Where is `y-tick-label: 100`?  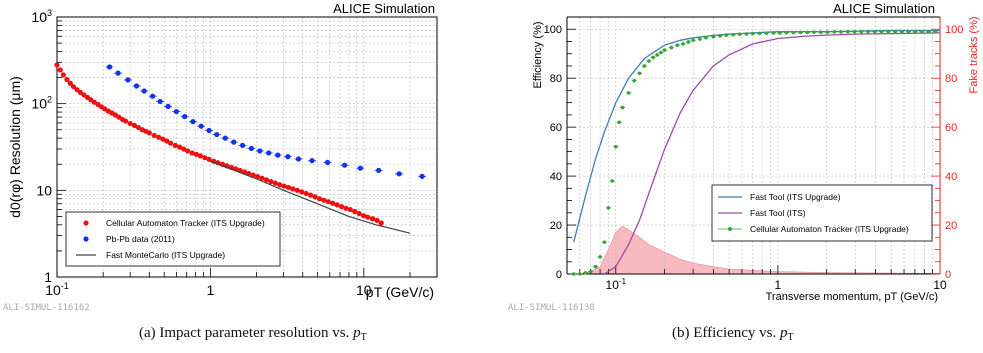 y-tick-label: 100 is located at coordinates (553, 30).